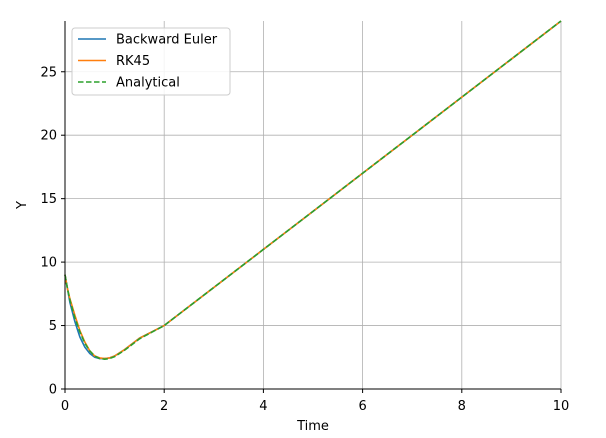 The height and width of the screenshot is (438, 606). I want to click on x-tick-label: 8, so click(462, 406).